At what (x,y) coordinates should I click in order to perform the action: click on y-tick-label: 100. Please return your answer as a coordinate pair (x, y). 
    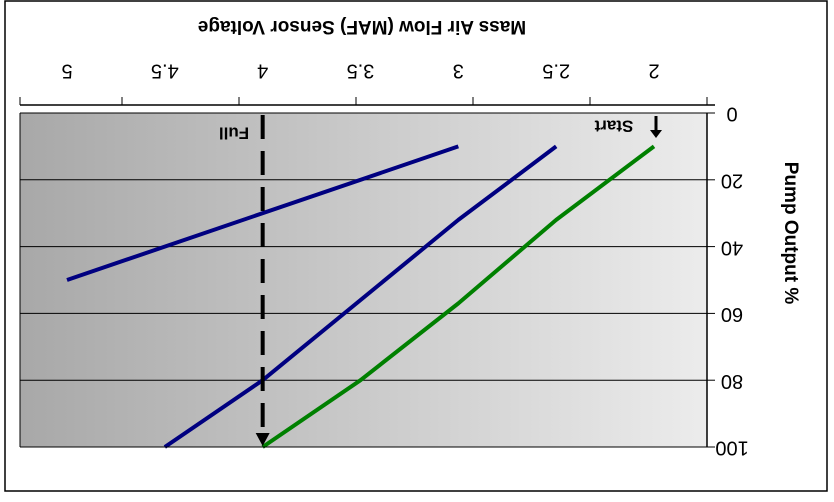
    Looking at the image, I should click on (731, 448).